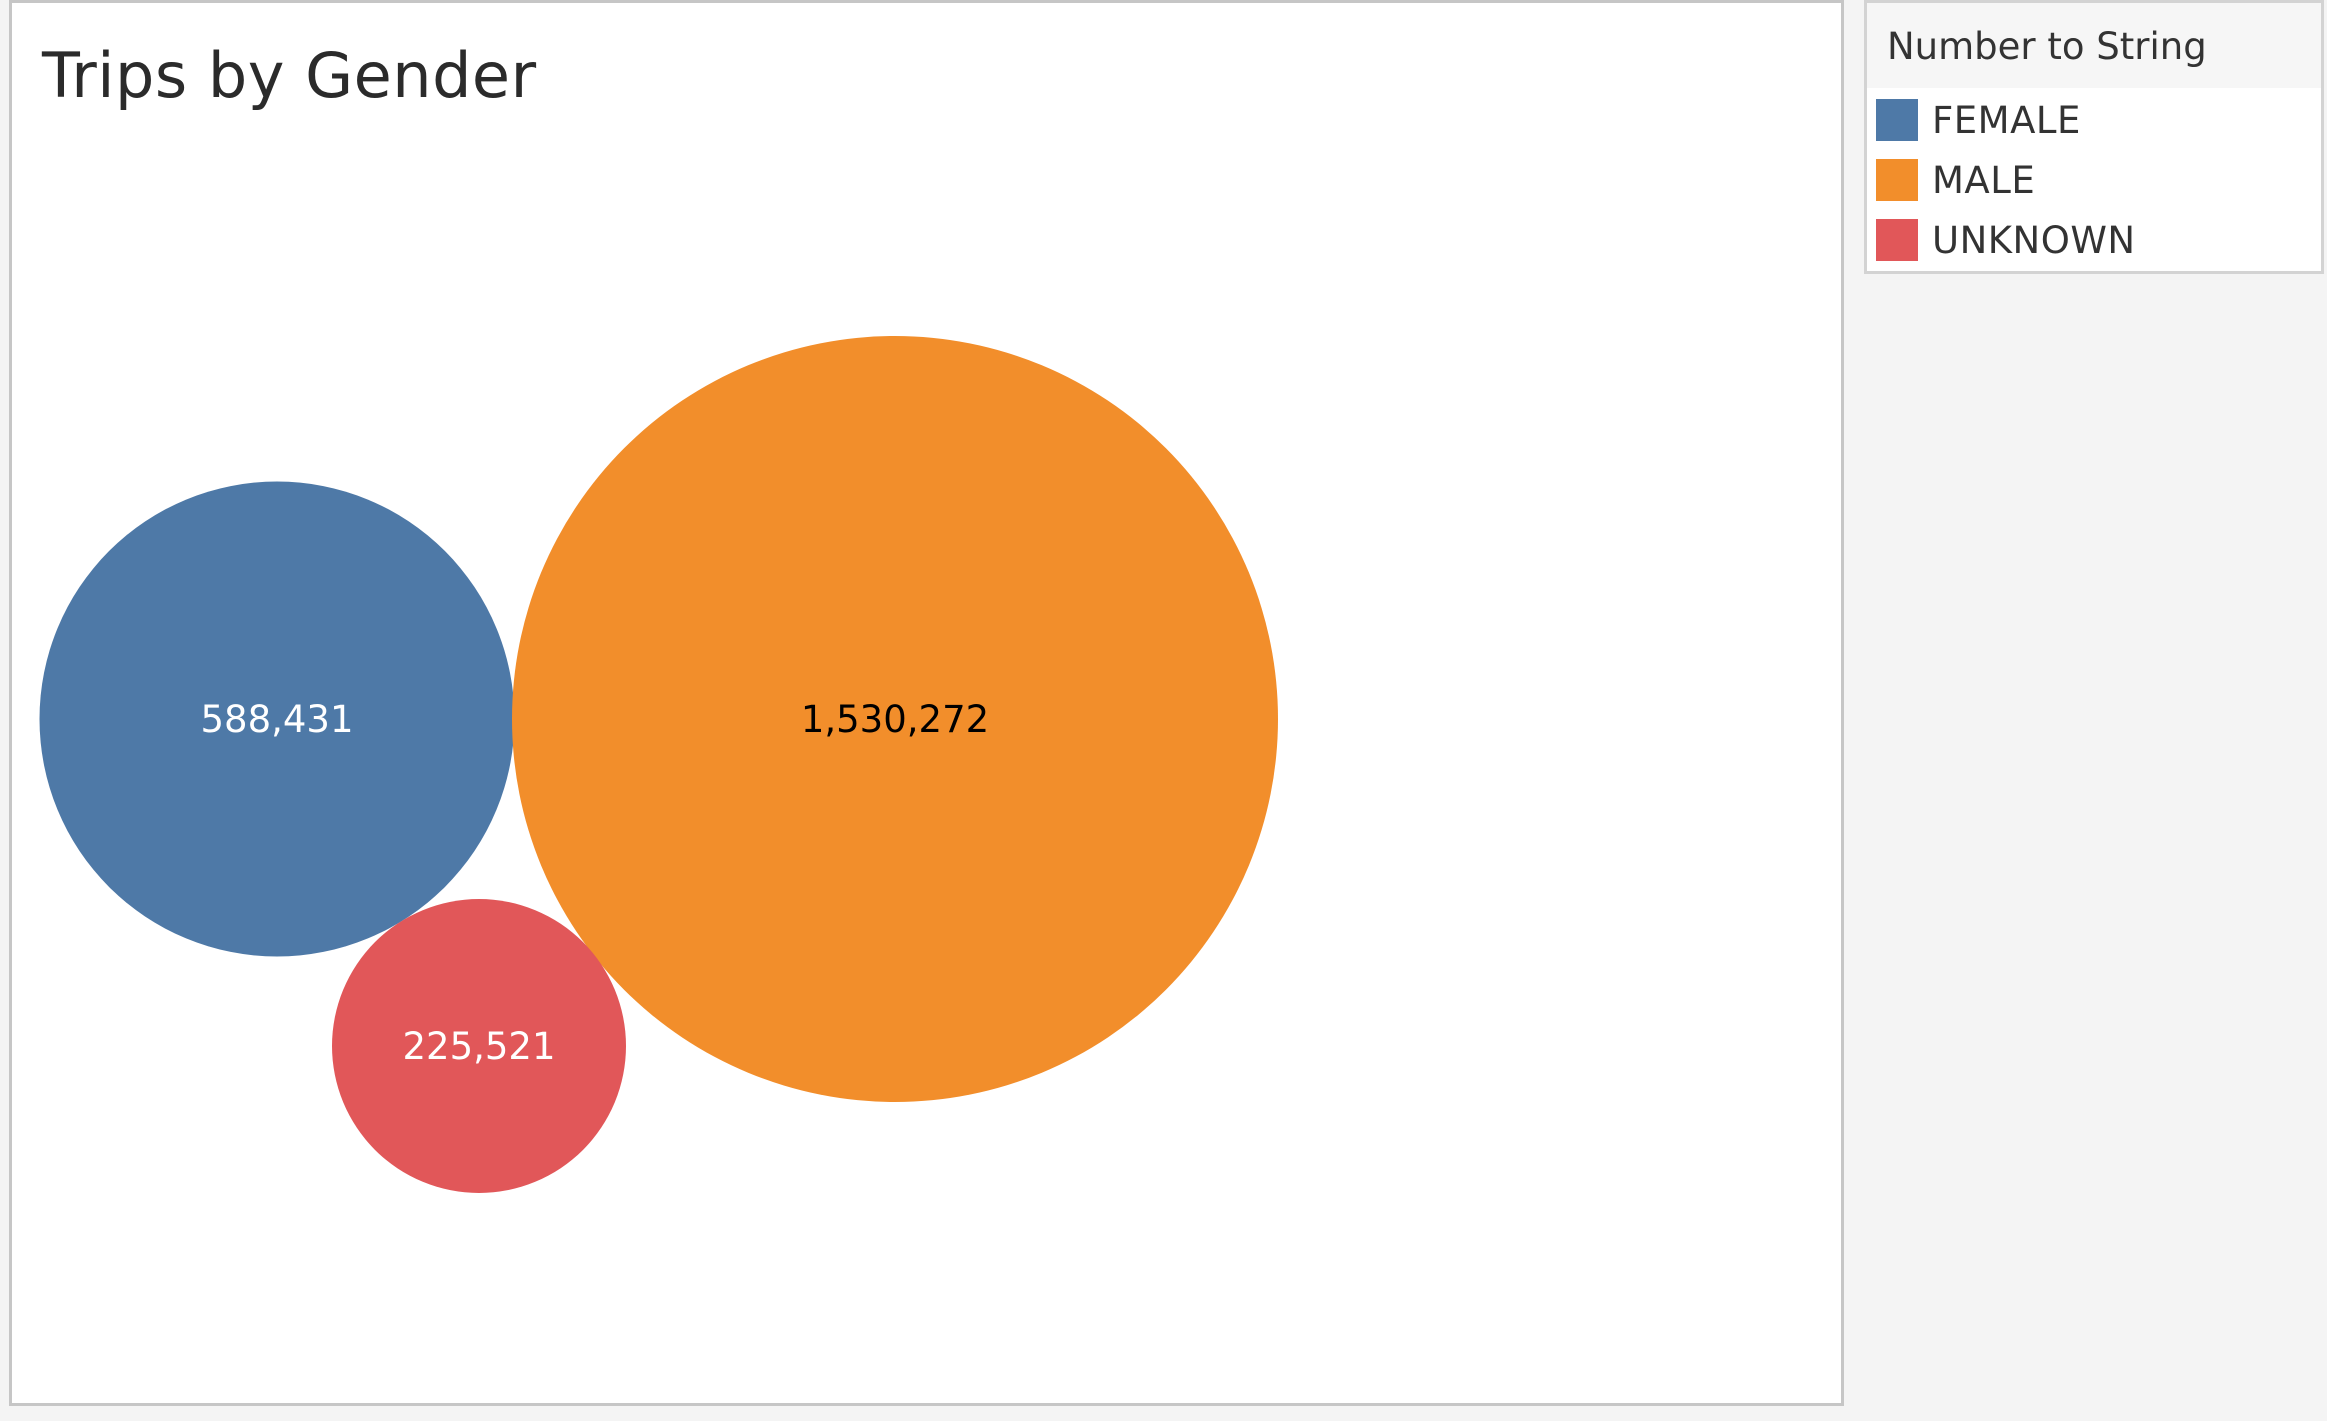 The image size is (2327, 1421). I want to click on legend-item-unknown: UNKNOWN, so click(2096, 241).